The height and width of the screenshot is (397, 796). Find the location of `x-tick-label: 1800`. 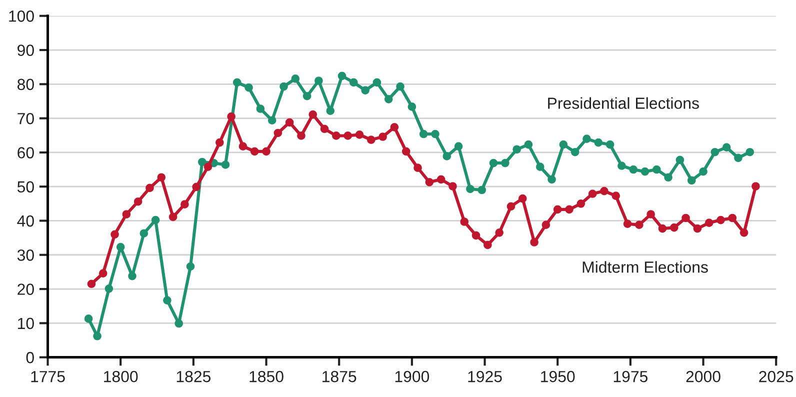

x-tick-label: 1800 is located at coordinates (121, 376).